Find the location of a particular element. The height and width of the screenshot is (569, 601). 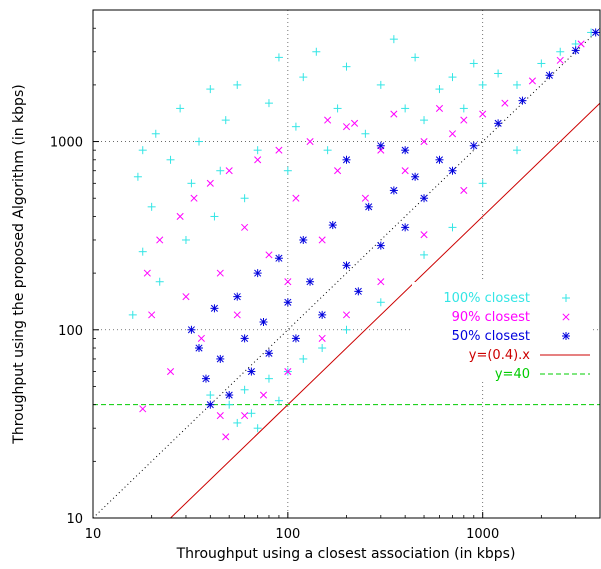

legend-label: 100% closest is located at coordinates (486, 298).